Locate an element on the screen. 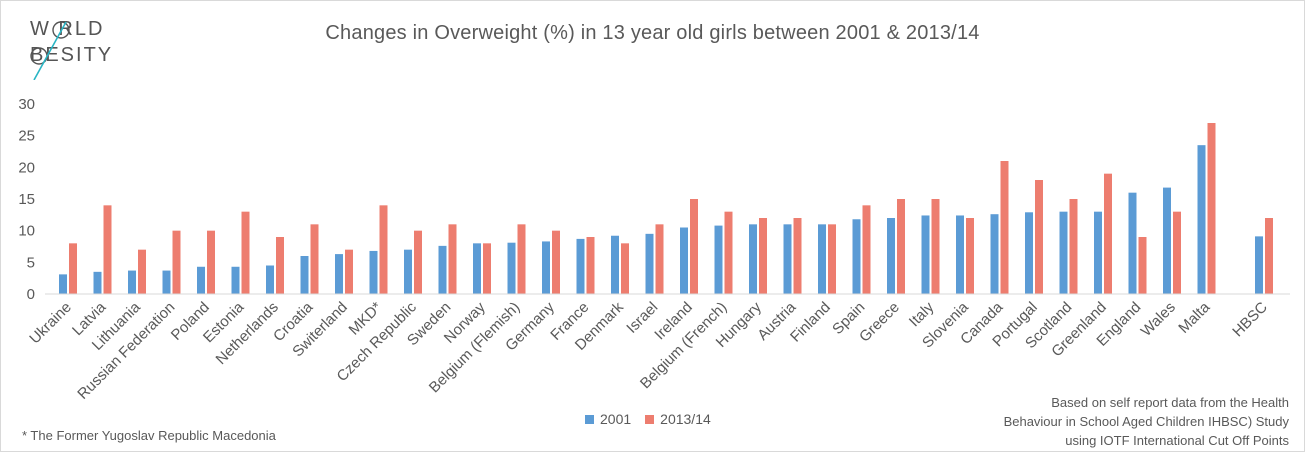 The width and height of the screenshot is (1305, 452). logo-text-line1: W RLD is located at coordinates (67, 29).